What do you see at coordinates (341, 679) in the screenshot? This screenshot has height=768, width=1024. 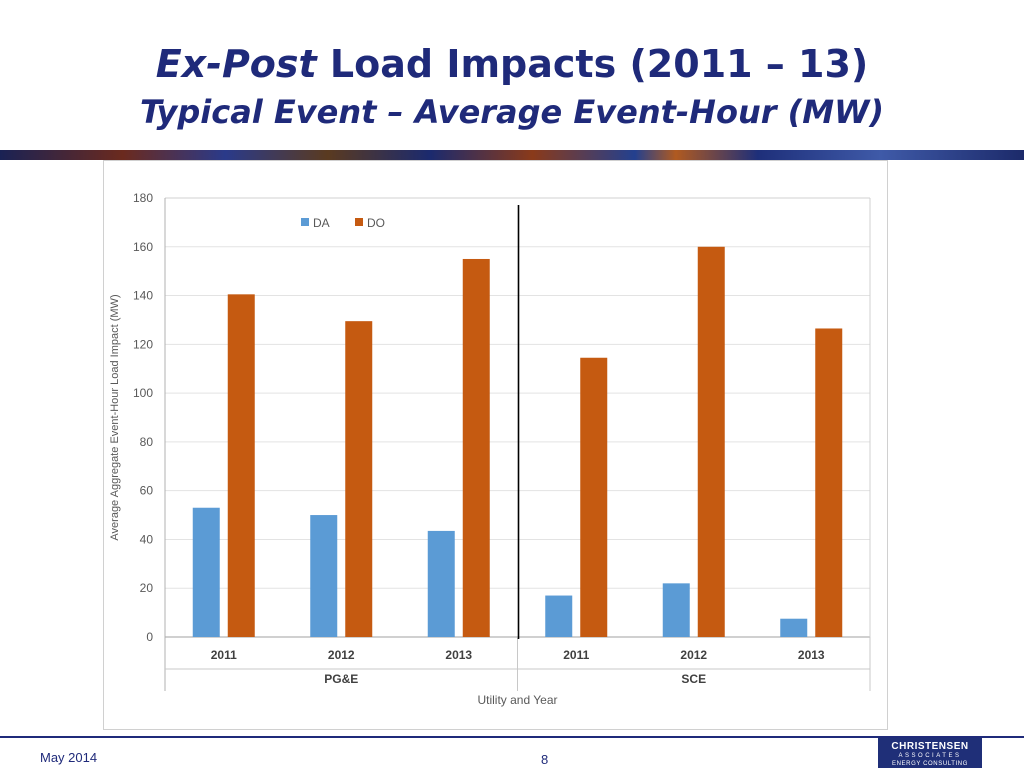 I see `group-label: PG&E` at bounding box center [341, 679].